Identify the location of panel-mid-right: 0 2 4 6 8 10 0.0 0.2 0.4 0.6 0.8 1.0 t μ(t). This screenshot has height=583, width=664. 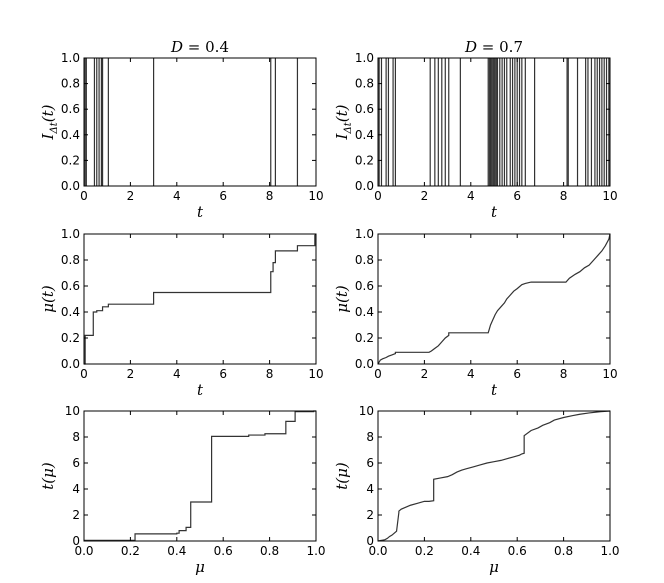
(475, 313).